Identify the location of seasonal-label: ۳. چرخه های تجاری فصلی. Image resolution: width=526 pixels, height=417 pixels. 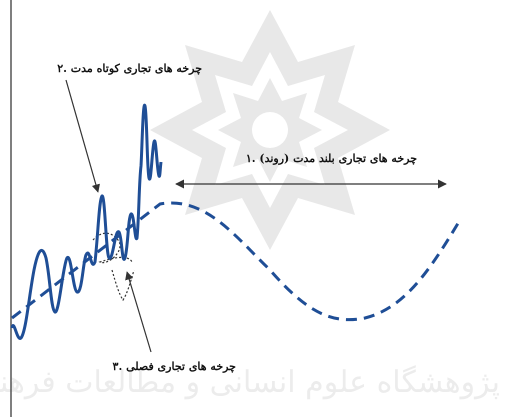
(175, 366).